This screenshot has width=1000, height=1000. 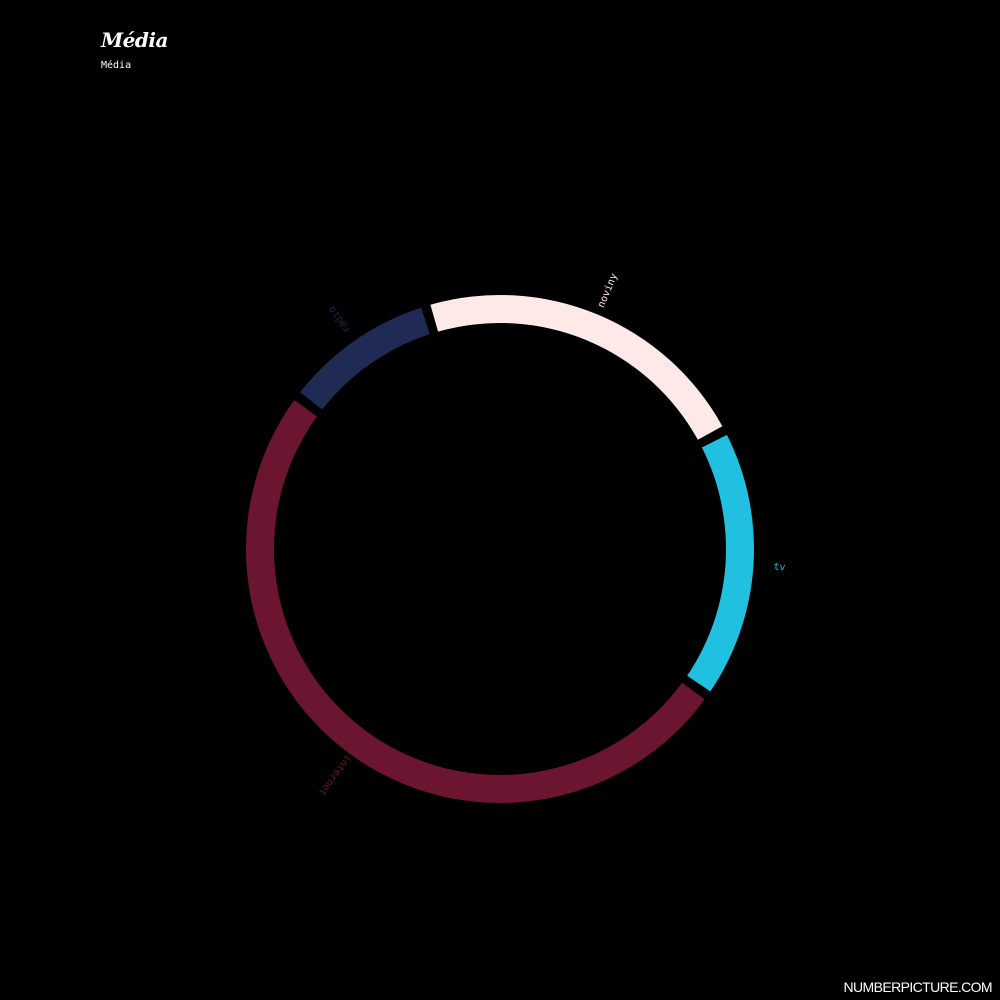 I want to click on slice-label-noviny: noviny, so click(x=608, y=291).